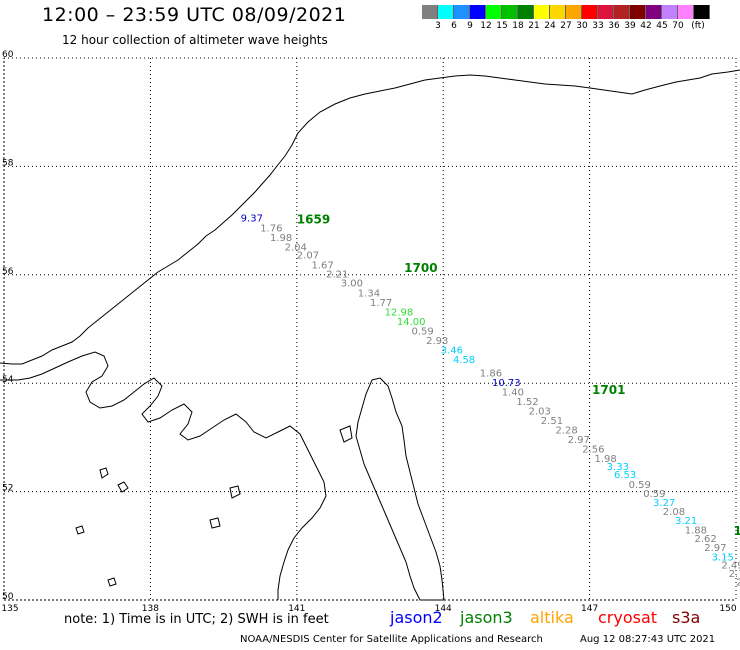 Image resolution: width=740 pixels, height=650 pixels. Describe the element at coordinates (513, 393) in the screenshot. I see `wave-height-value: 1.40` at that location.